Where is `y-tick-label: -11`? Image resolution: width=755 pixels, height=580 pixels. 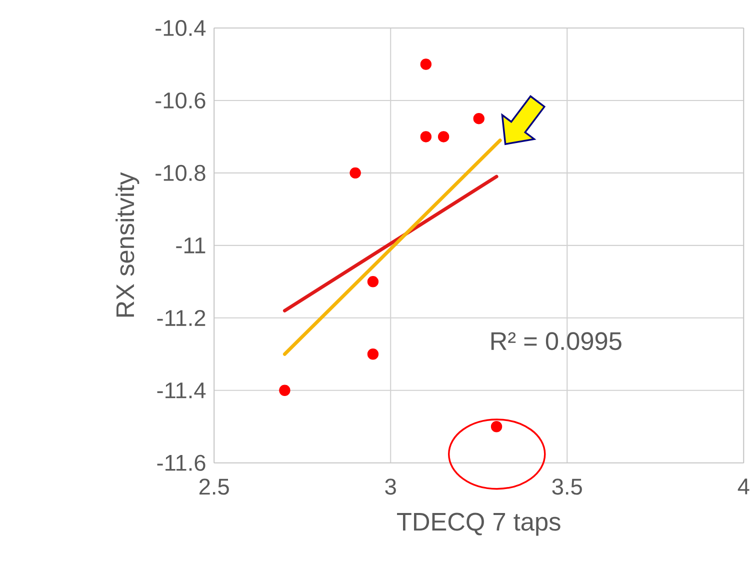 y-tick-label: -11 is located at coordinates (191, 246).